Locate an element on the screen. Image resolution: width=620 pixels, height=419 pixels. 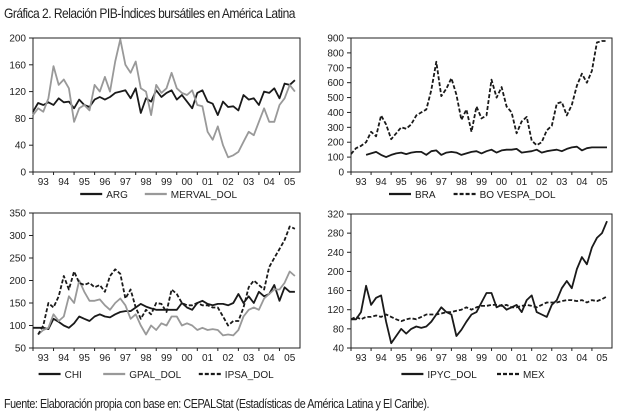
legend: CHI GPAL_DOL IPSA_DOL is located at coordinates (156, 375).